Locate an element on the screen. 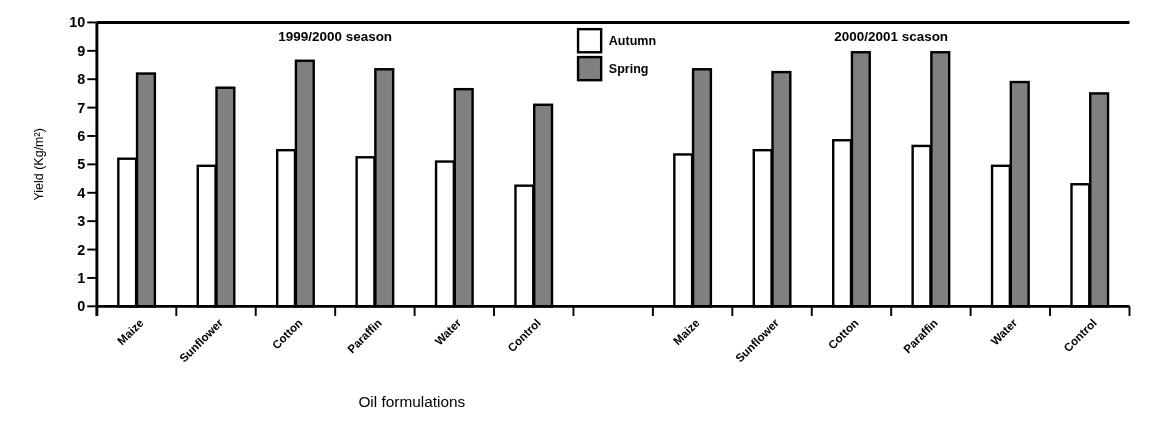  legend-label: Spring is located at coordinates (628, 69).